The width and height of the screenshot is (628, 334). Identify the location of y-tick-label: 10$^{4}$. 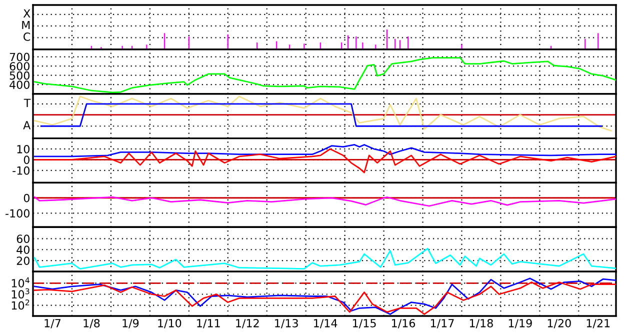
(21, 282).